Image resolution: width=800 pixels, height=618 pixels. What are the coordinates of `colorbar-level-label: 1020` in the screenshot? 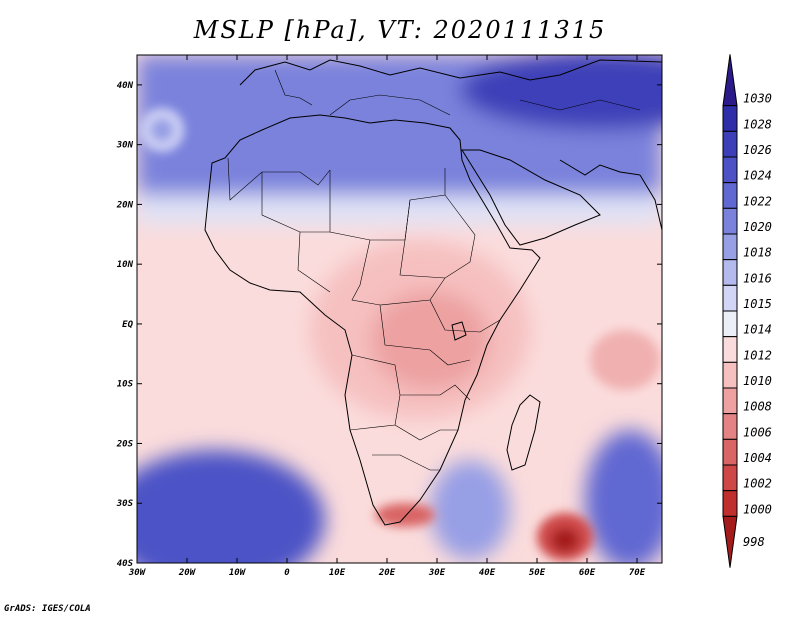 It's located at (757, 227).